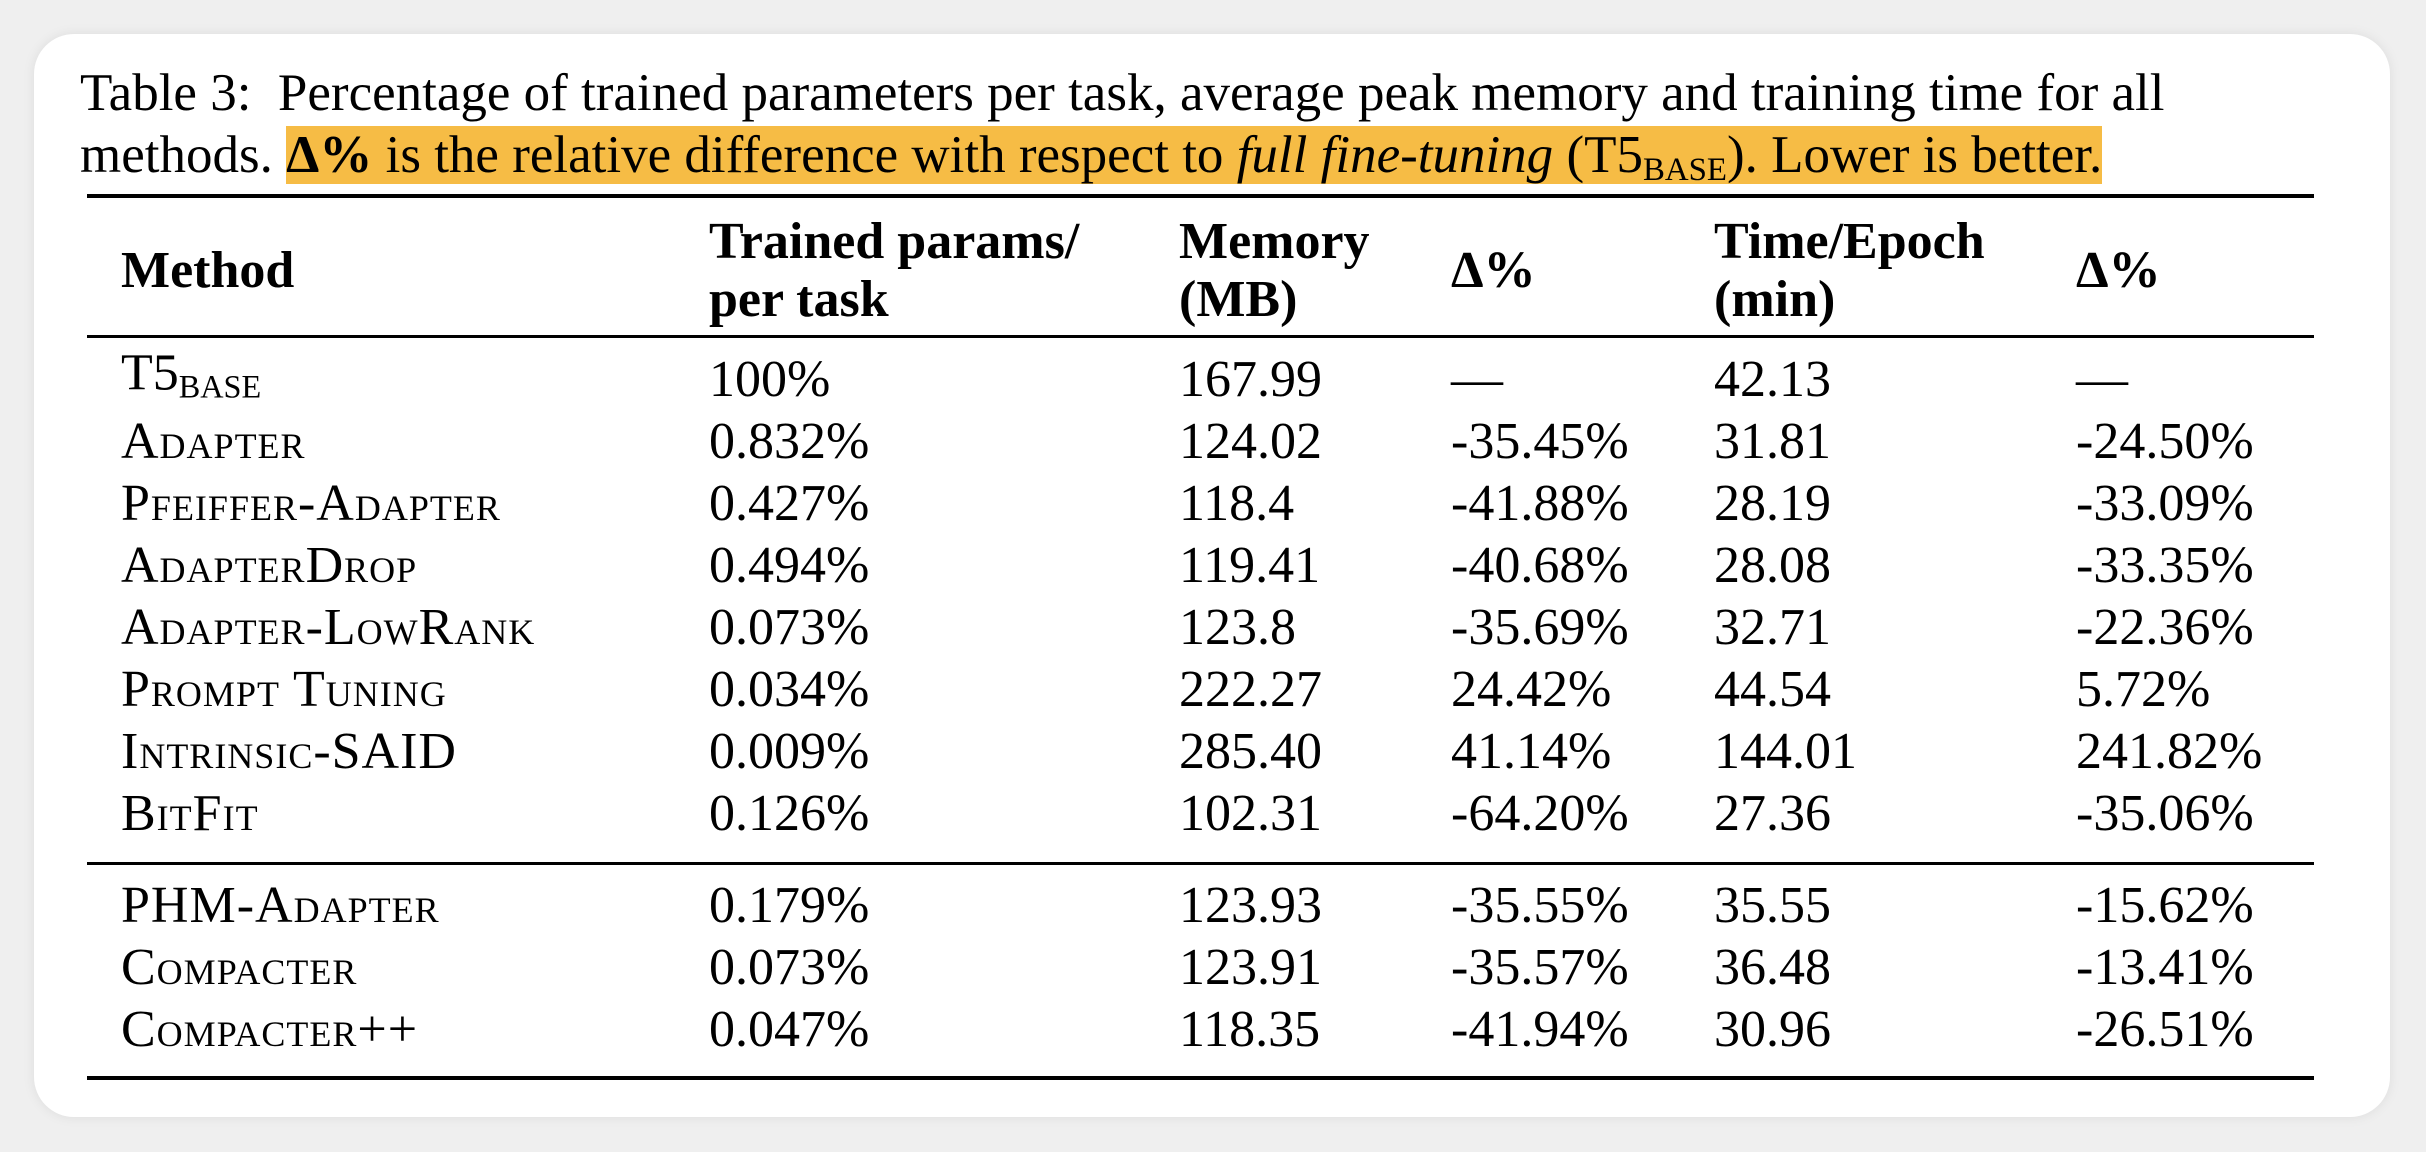 The width and height of the screenshot is (2426, 1152). I want to click on value-cell: -41.94%, so click(1540, 1029).